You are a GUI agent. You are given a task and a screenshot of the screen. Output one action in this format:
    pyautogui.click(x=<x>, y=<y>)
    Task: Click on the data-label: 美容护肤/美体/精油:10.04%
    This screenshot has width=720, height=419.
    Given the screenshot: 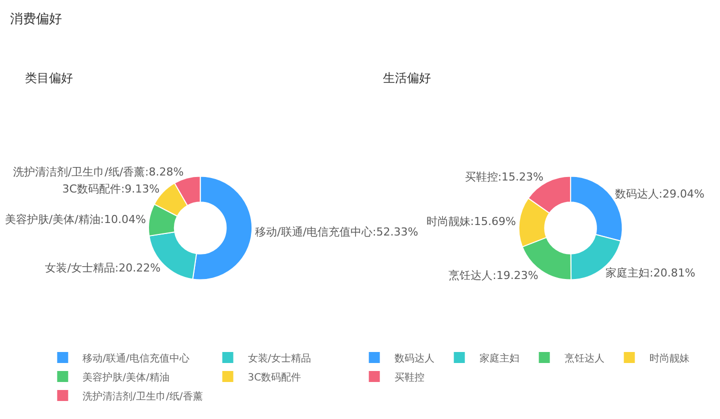 What is the action you would take?
    pyautogui.click(x=75, y=219)
    